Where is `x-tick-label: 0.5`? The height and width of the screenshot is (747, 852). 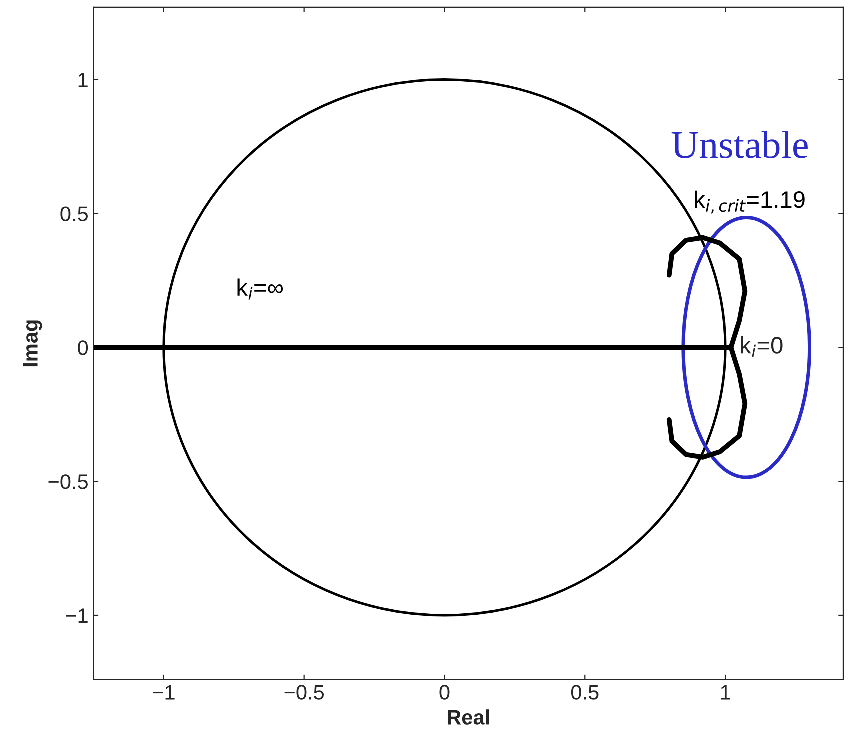
x-tick-label: 0.5 is located at coordinates (585, 692).